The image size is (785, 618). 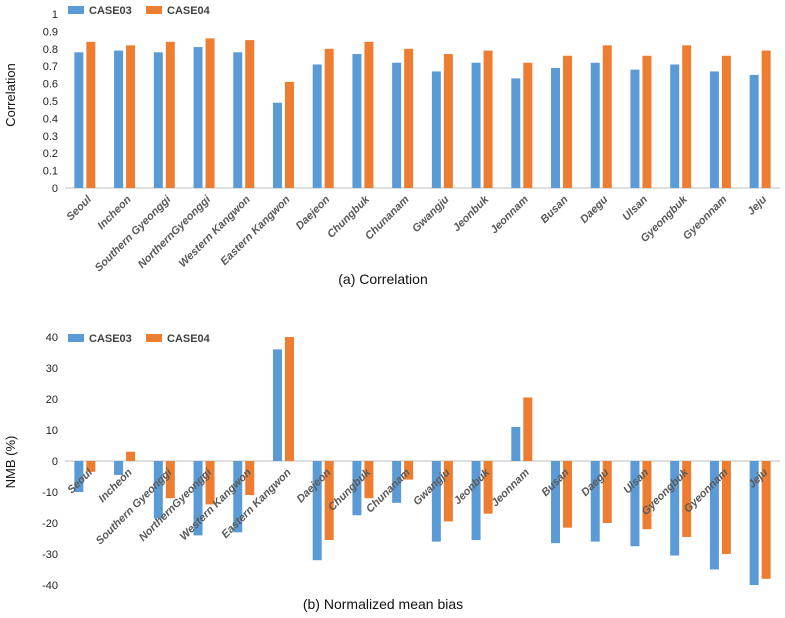 I want to click on y-tick-label: -20, so click(x=50, y=524).